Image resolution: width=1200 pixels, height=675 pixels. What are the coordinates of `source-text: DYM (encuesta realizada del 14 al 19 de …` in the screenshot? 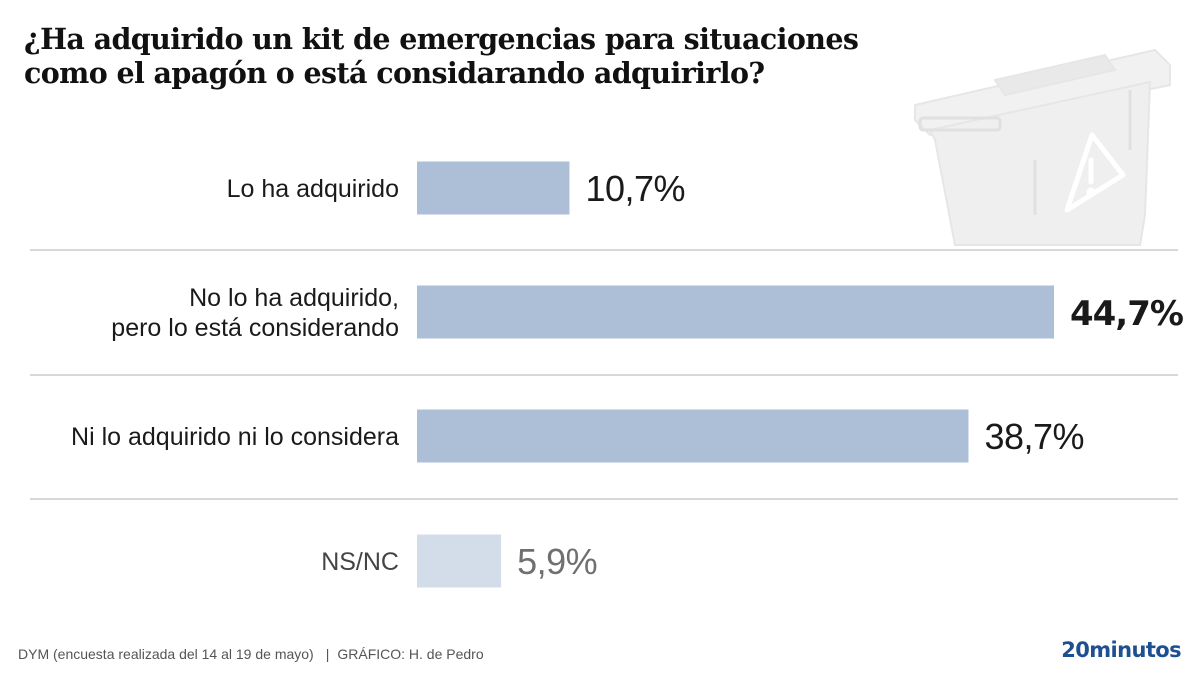 It's located at (166, 654).